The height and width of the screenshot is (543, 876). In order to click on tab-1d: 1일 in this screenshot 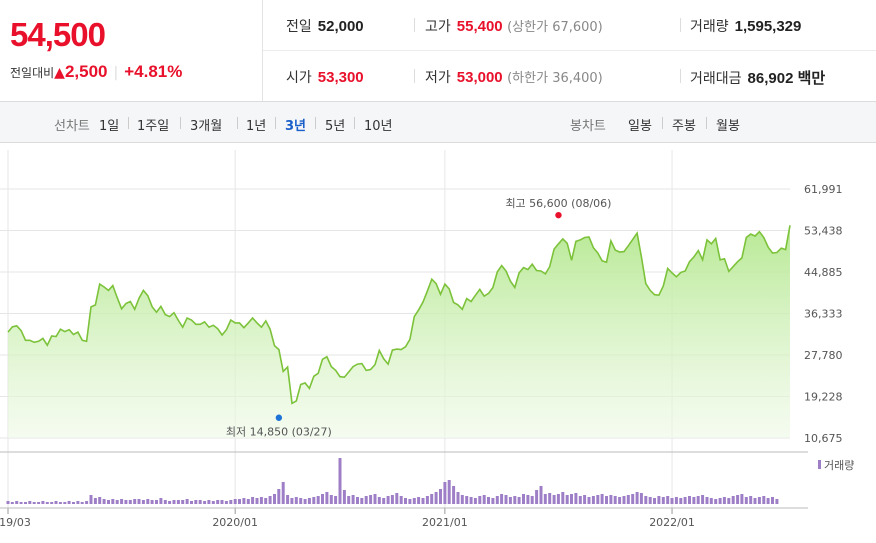, I will do `click(109, 126)`.